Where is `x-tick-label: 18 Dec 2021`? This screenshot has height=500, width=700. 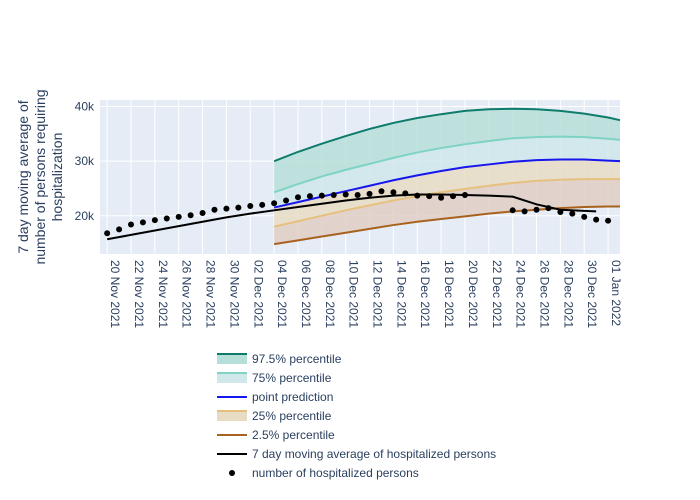 x-tick-label: 18 Dec 2021 is located at coordinates (449, 294).